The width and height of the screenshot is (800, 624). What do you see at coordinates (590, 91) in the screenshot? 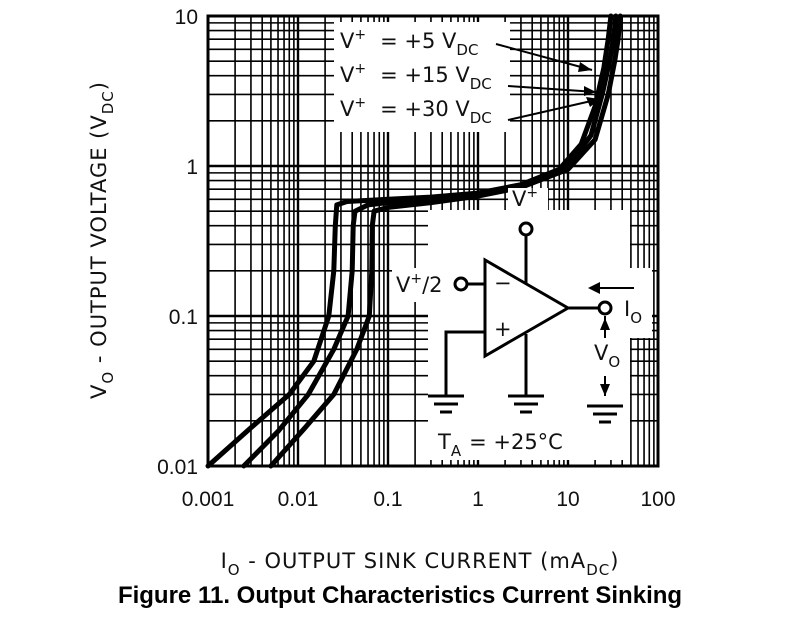
I see `legend-arrowhead-15v` at bounding box center [590, 91].